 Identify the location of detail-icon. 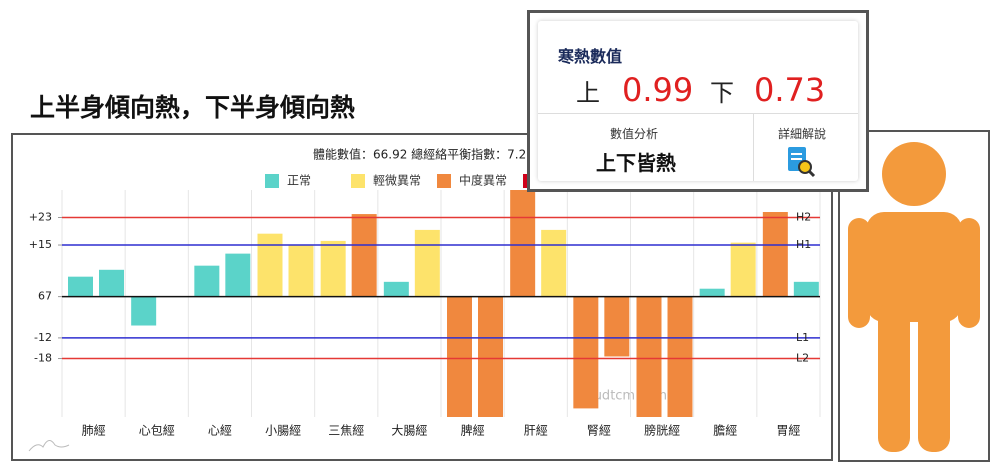
(801, 162).